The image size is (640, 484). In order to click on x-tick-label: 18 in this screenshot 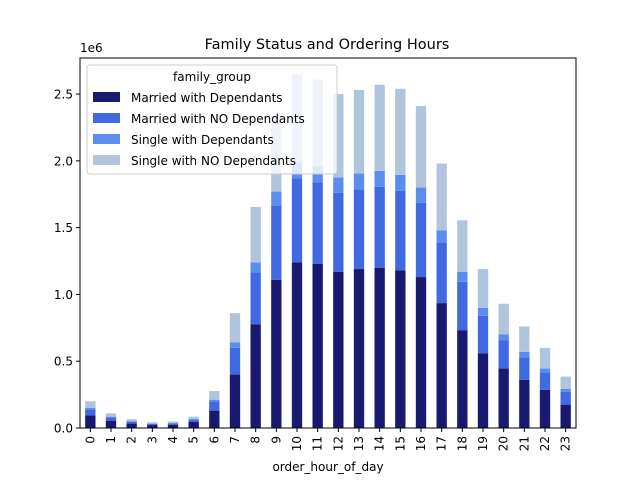, I will do `click(462, 443)`.